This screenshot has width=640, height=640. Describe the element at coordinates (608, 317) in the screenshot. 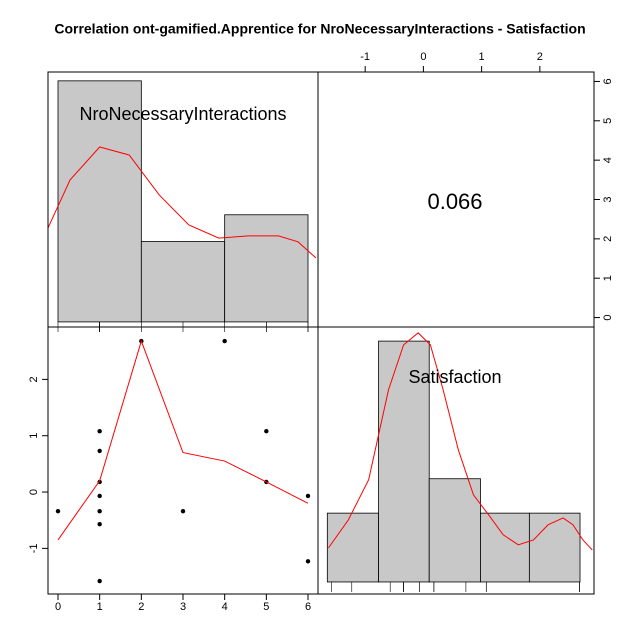

I see `right-tick-label: 0` at that location.